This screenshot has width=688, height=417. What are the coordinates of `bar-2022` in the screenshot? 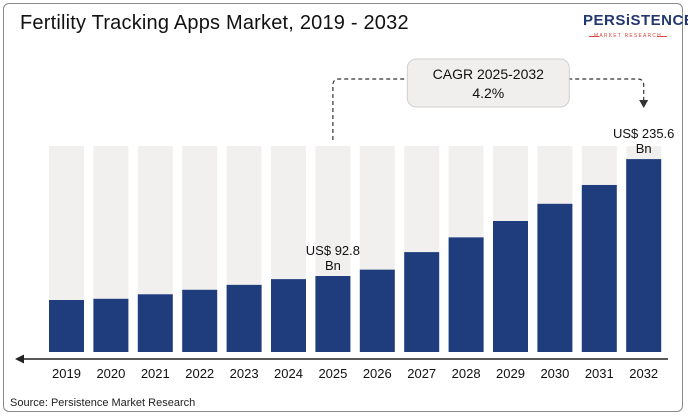 It's located at (200, 320).